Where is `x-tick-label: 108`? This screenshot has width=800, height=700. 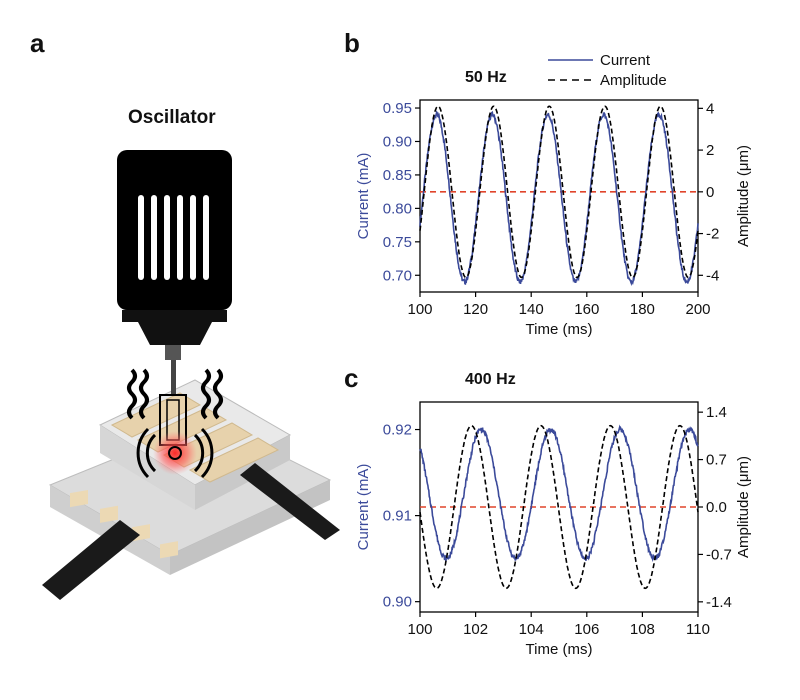
x-tick-label: 108 is located at coordinates (642, 629).